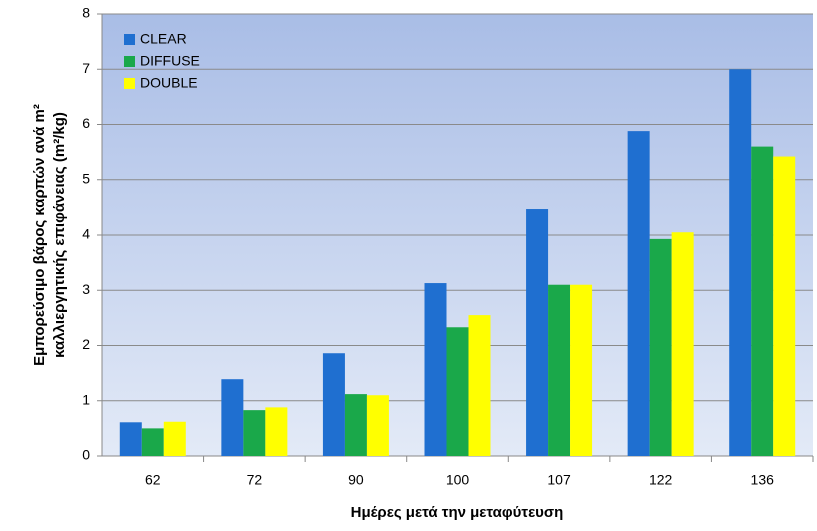 The width and height of the screenshot is (817, 531). Describe the element at coordinates (458, 480) in the screenshot. I see `x-tick-label: 100` at that location.